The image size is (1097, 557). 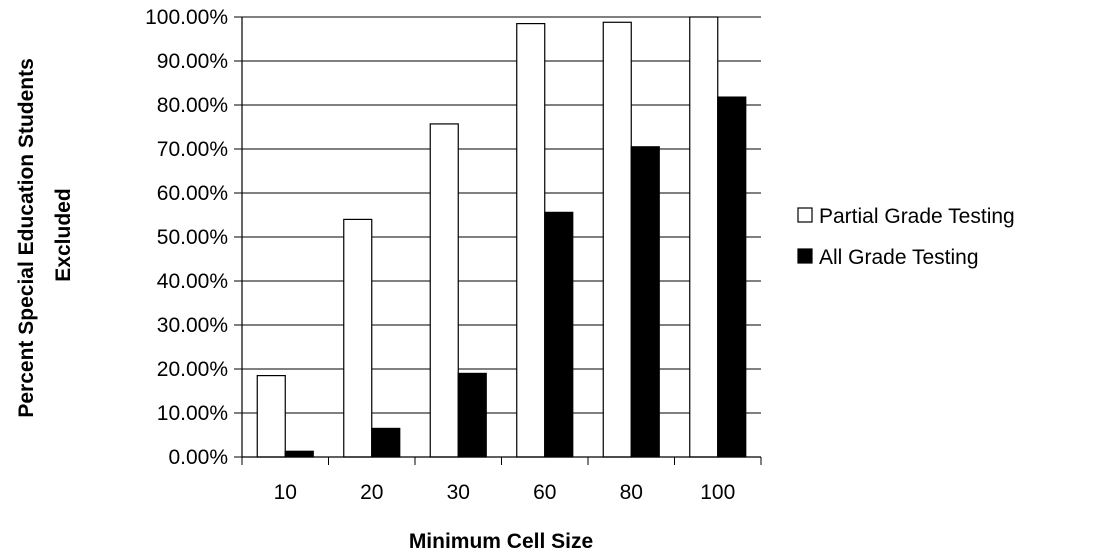 I want to click on y-tick-label: 100.00%, so click(x=186, y=17).